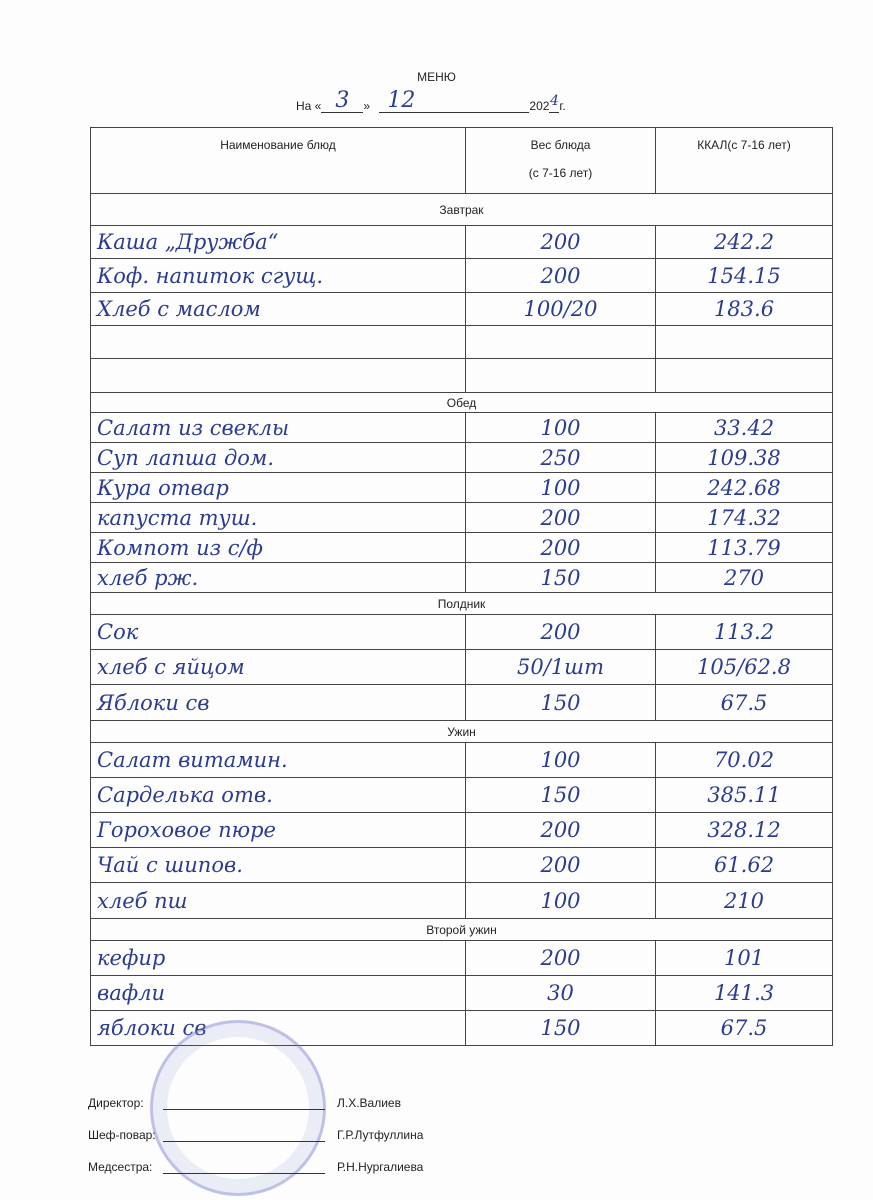 The height and width of the screenshot is (1200, 873). I want to click on dish-name: Чай с шипов., so click(278, 865).